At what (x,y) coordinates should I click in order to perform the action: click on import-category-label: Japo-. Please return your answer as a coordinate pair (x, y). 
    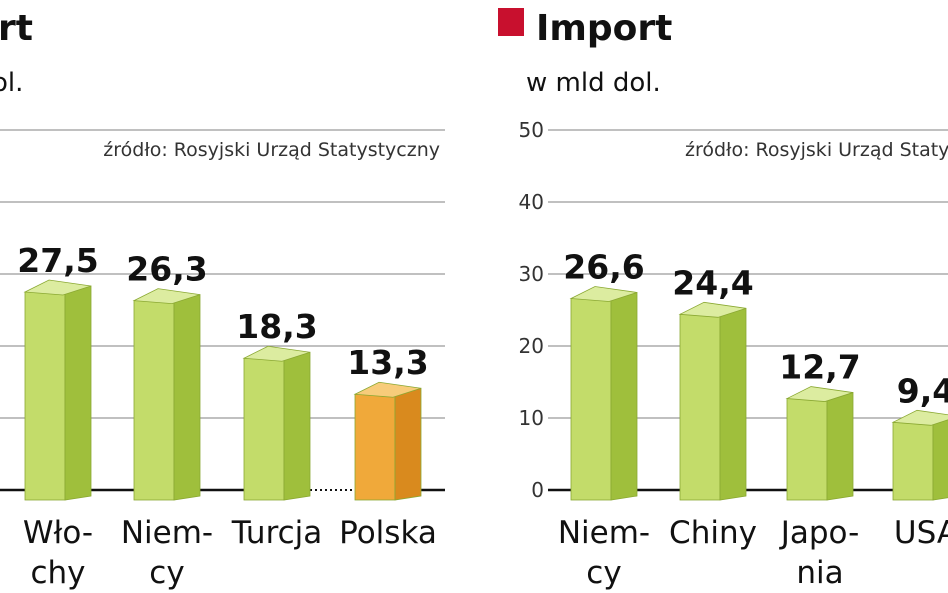
    Looking at the image, I should click on (819, 533).